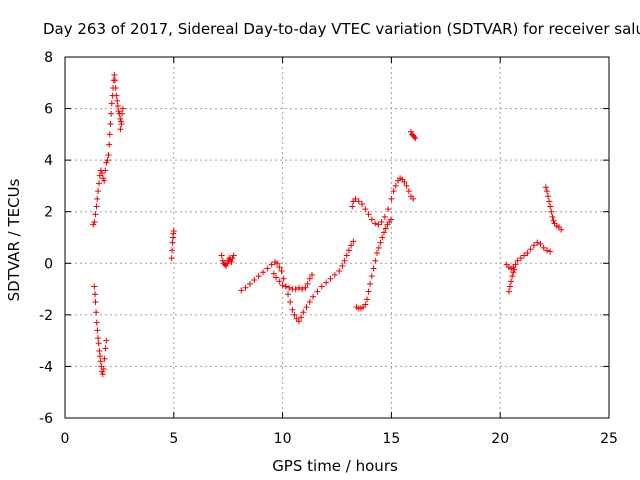  Describe the element at coordinates (48, 161) in the screenshot. I see `y-tick-label: 4` at that location.